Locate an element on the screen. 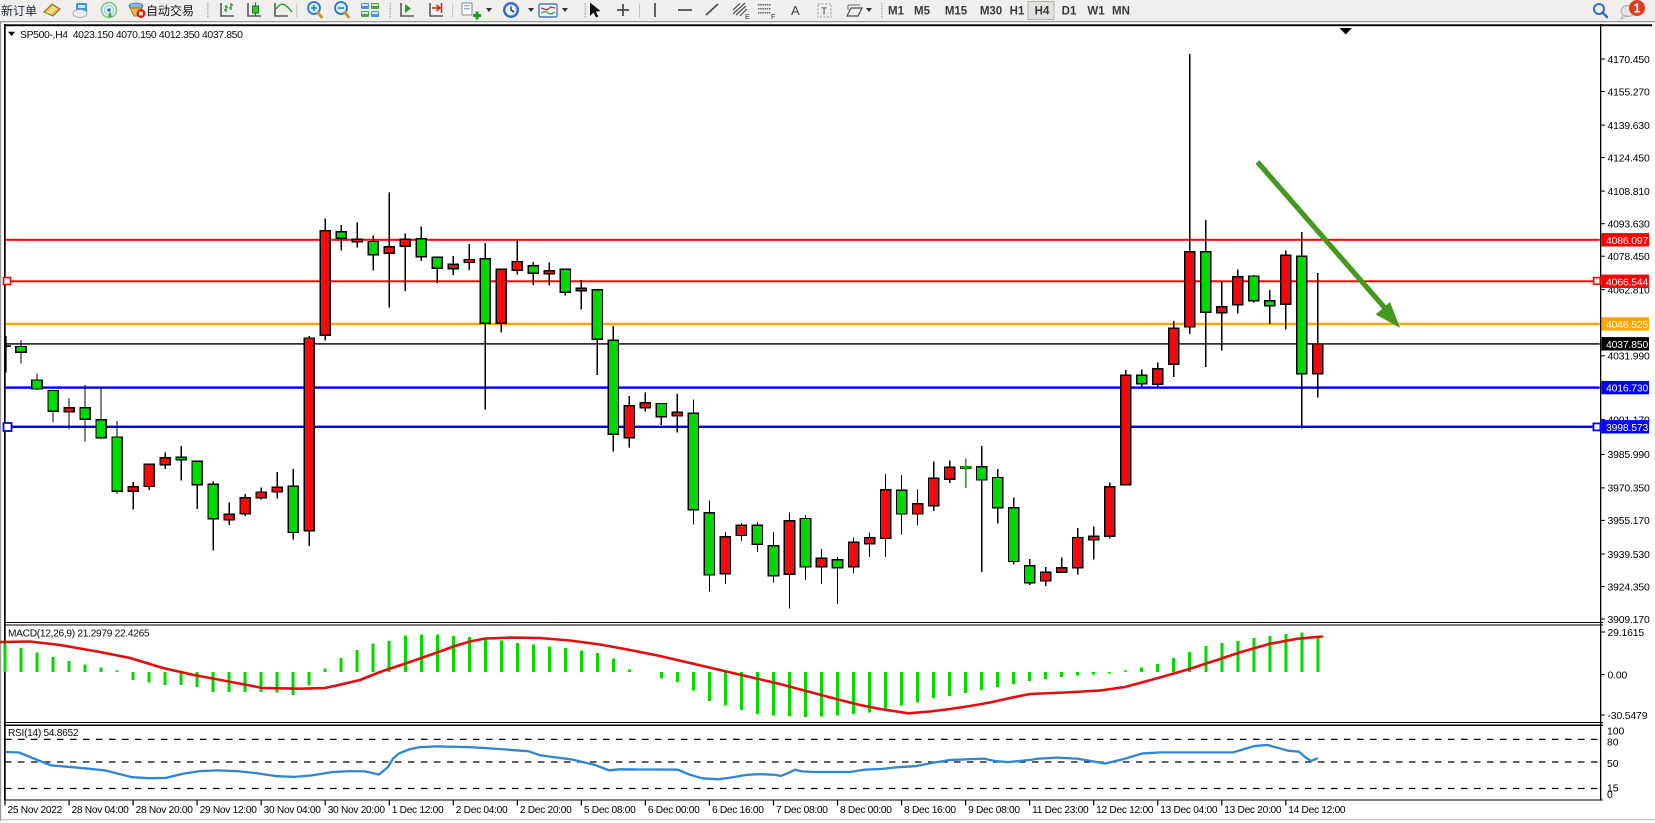 This screenshot has width=1655, height=823. svg-text: 9 Dec 08:00 is located at coordinates (994, 810).